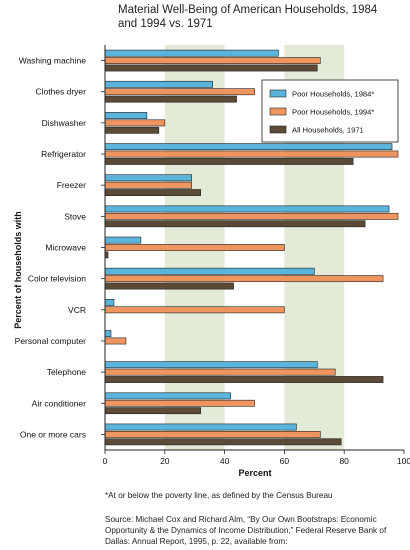 The image size is (410, 550). Describe the element at coordinates (71, 185) in the screenshot. I see `category-label: Freezer` at that location.